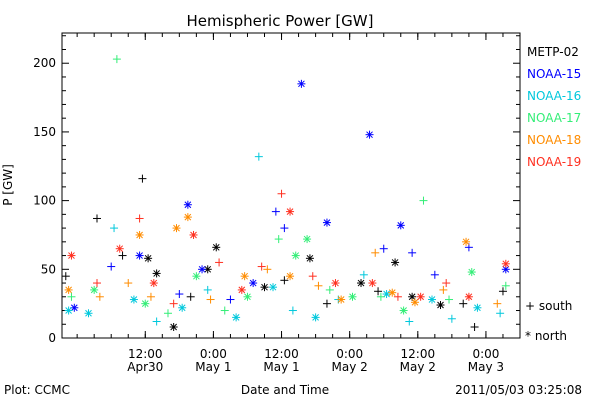 The height and width of the screenshot is (400, 600). Describe the element at coordinates (548, 306) in the screenshot. I see `marker-legend-south: + south` at that location.